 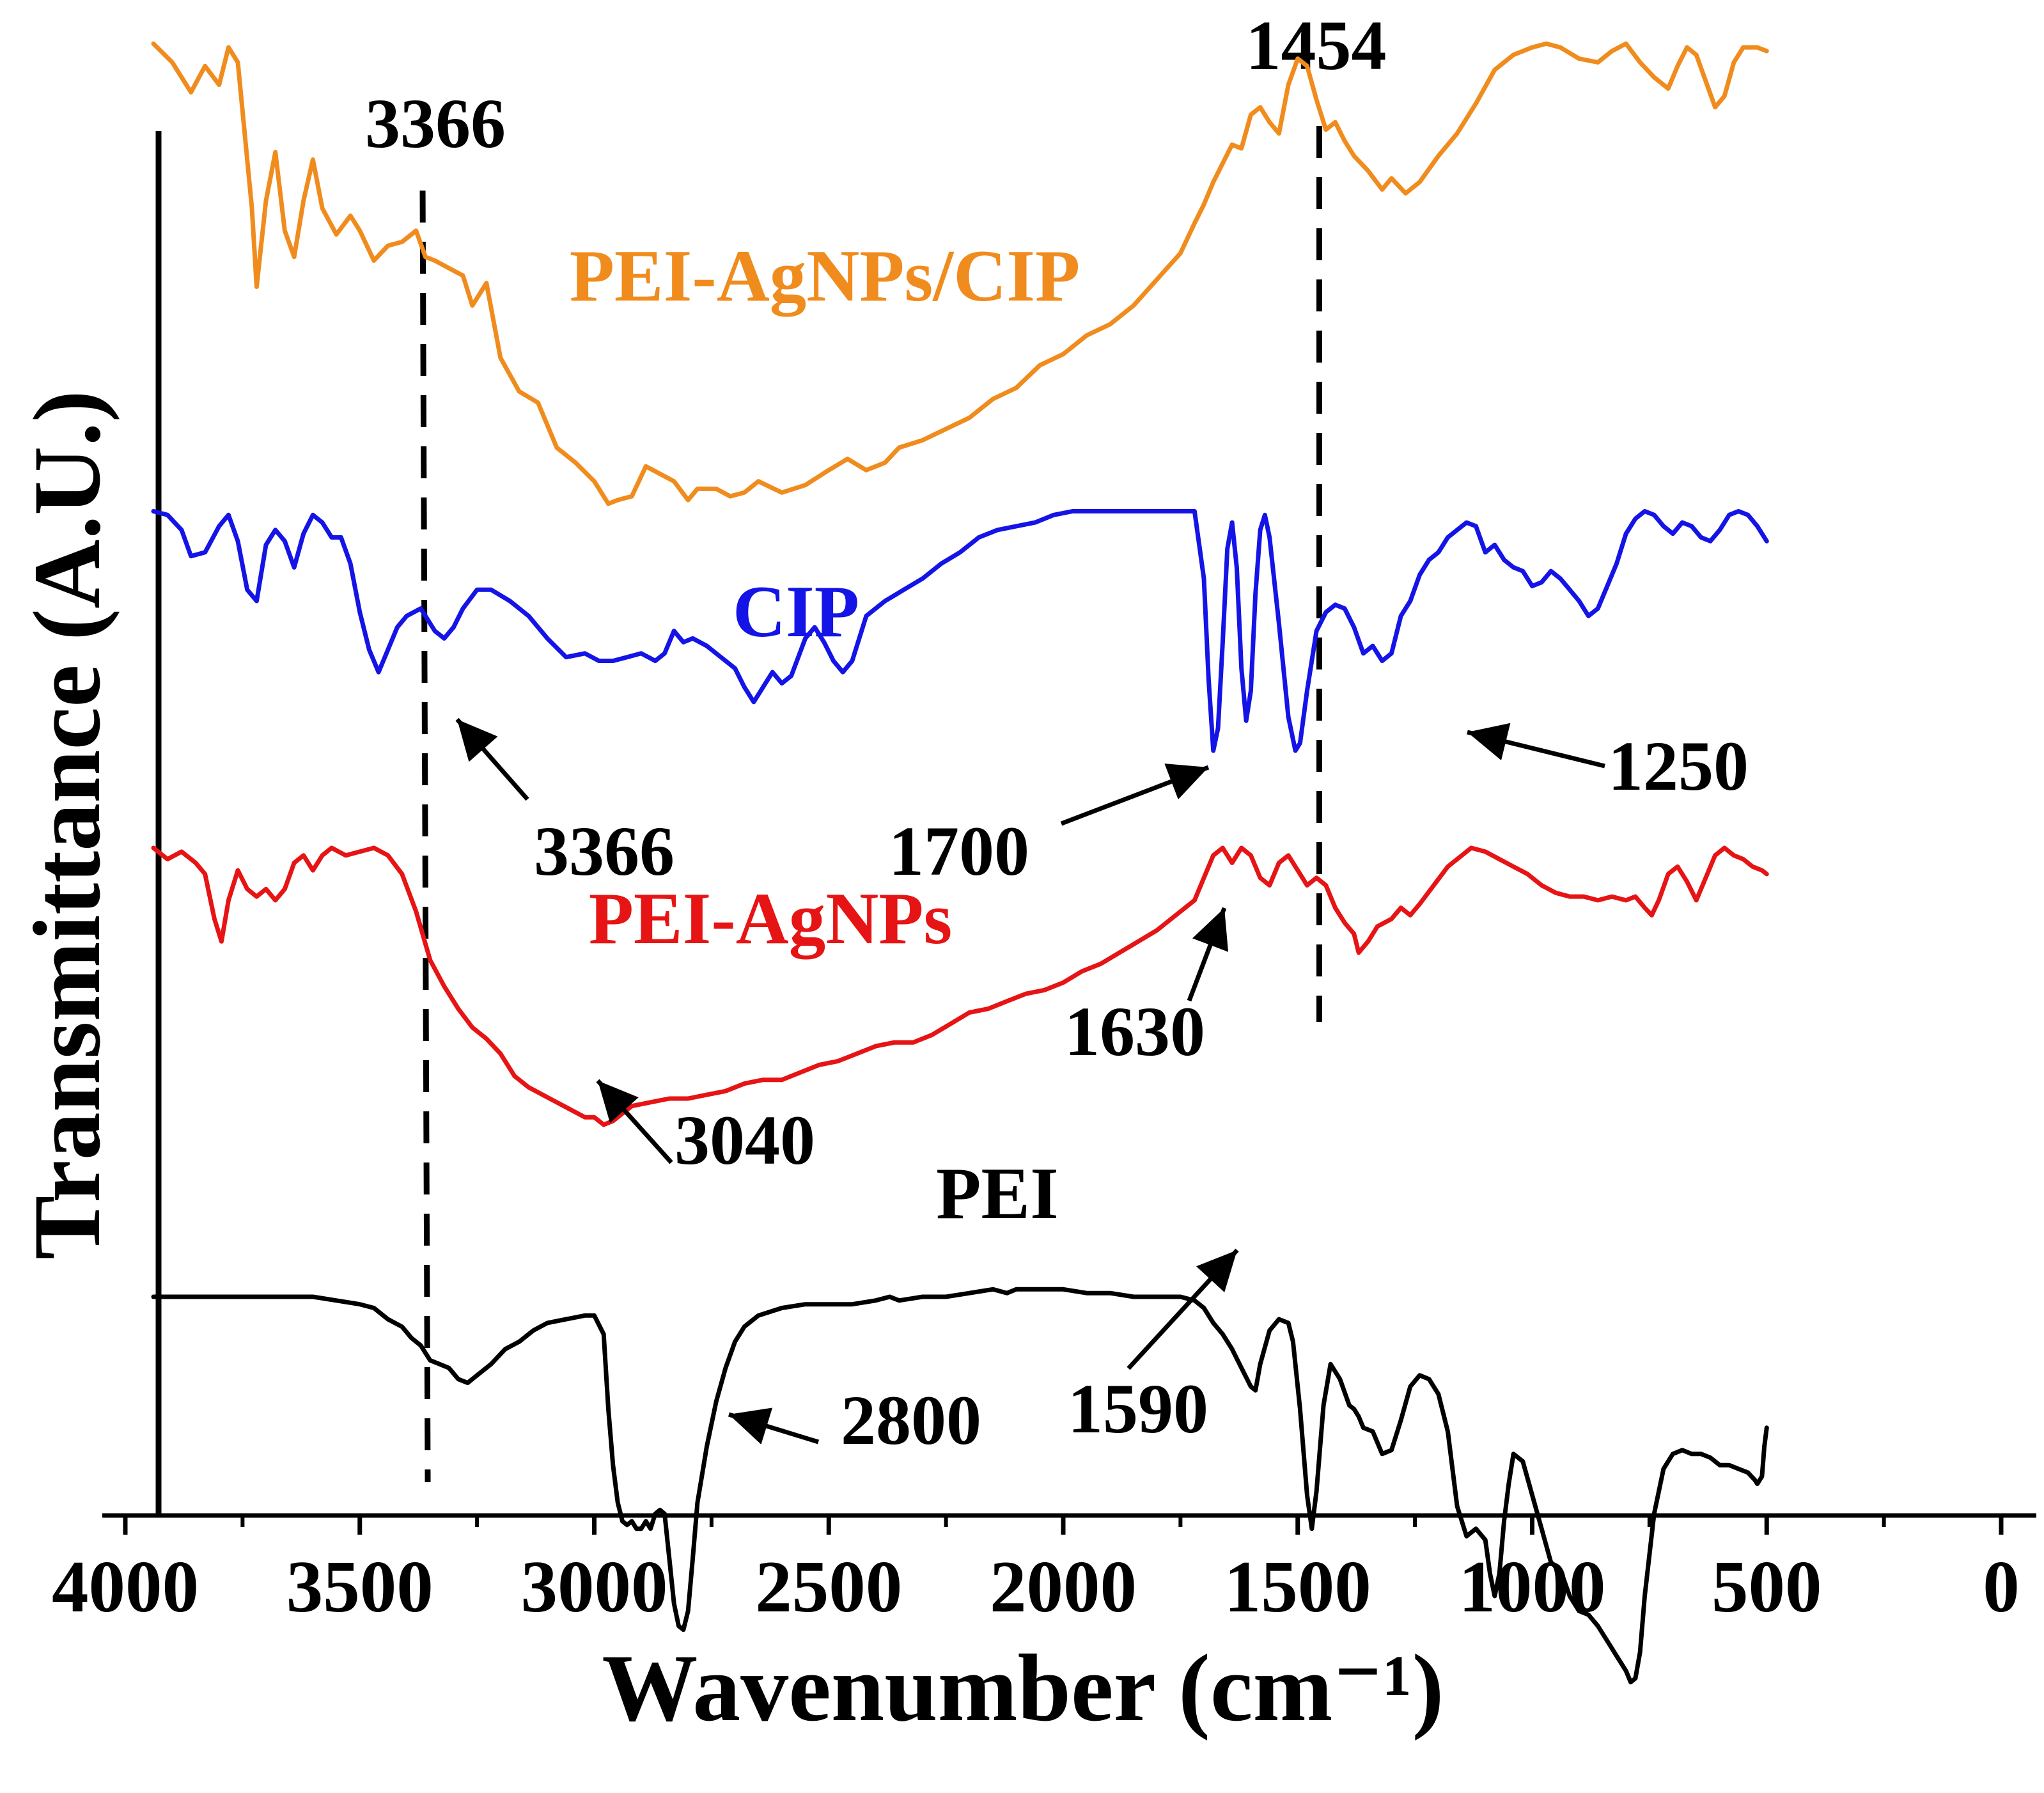 What do you see at coordinates (745, 1140) in the screenshot?
I see `annotation-label-3040: 3040` at bounding box center [745, 1140].